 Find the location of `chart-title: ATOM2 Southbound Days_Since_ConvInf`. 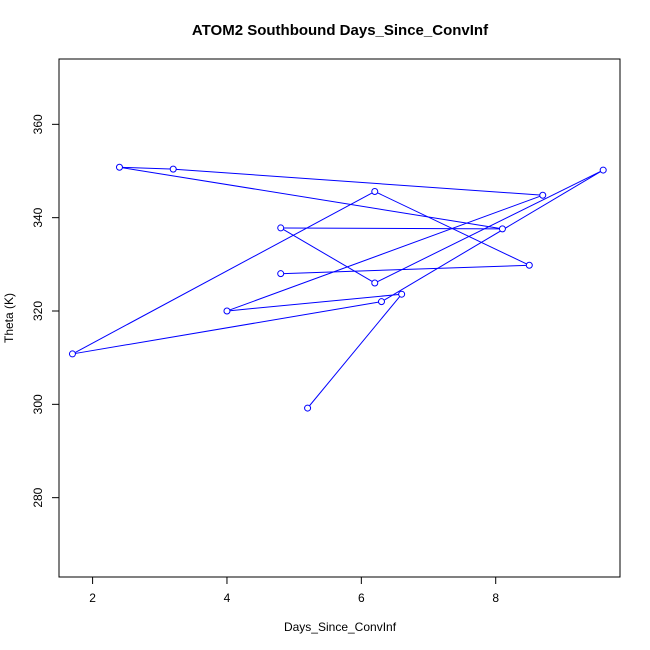

chart-title: ATOM2 Southbound Days_Since_ConvInf is located at coordinates (340, 30).